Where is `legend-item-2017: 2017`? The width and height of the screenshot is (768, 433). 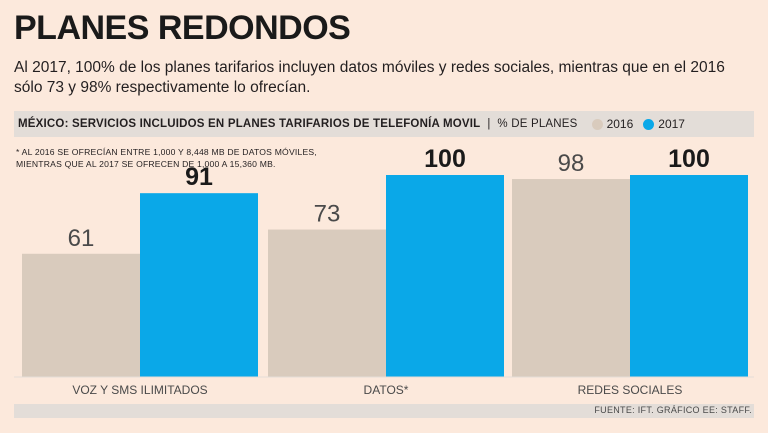 legend-item-2017: 2017 is located at coordinates (664, 124).